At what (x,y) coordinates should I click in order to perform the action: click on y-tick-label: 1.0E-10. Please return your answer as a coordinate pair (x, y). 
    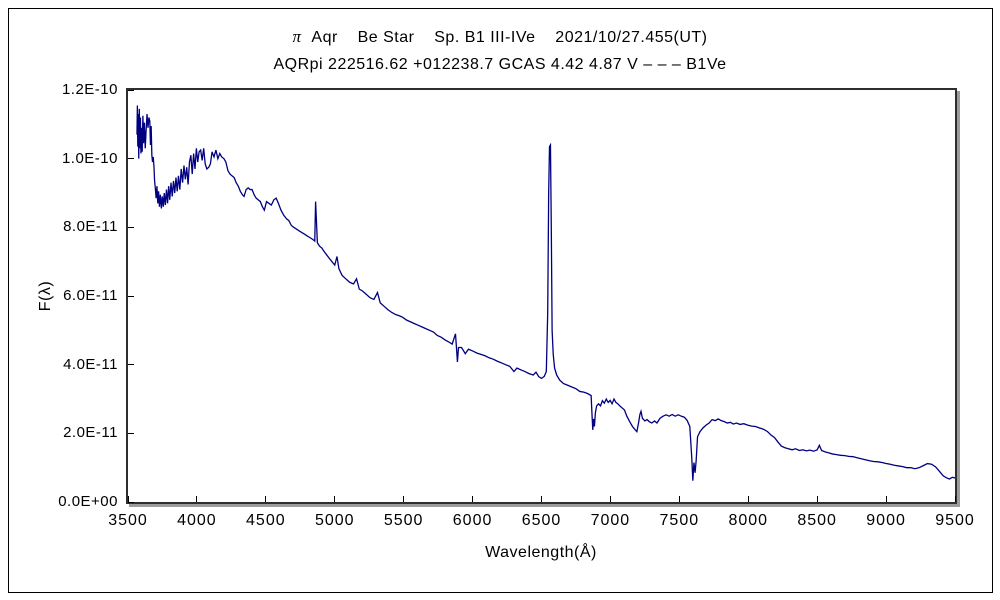
    Looking at the image, I should click on (89, 158).